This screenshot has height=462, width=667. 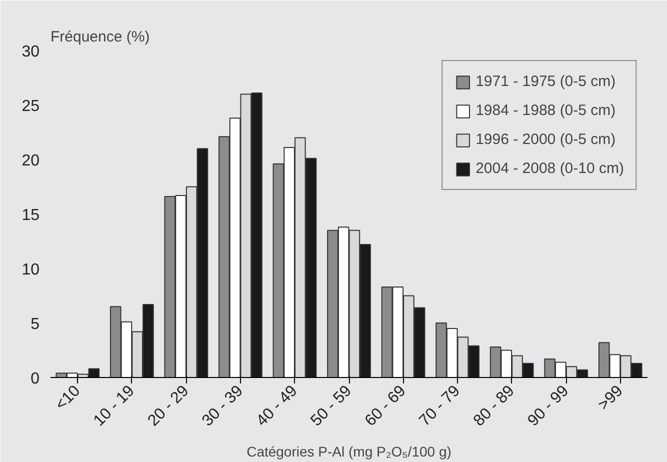 What do you see at coordinates (277, 406) in the screenshot?
I see `x-tick-label: 40 - 49` at bounding box center [277, 406].